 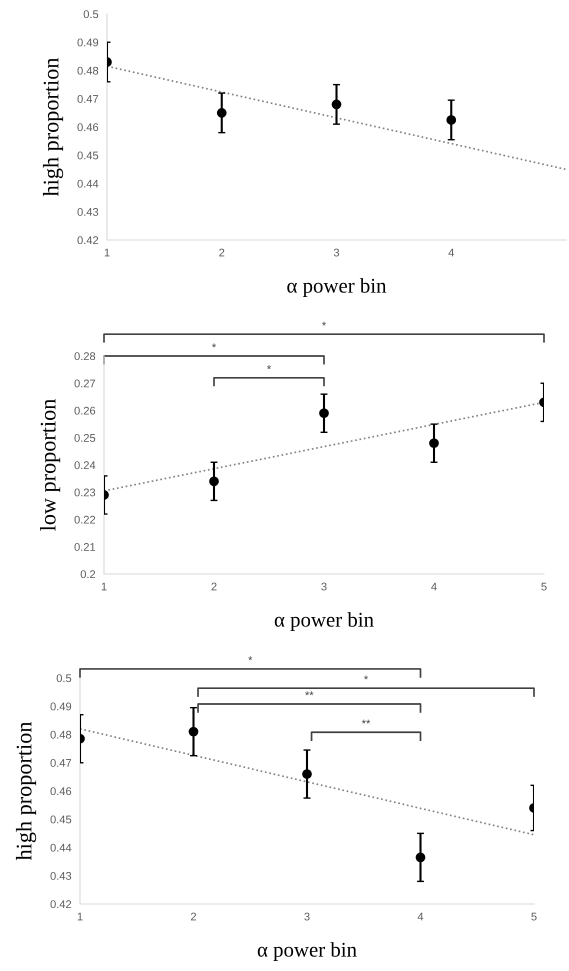 I want to click on y-tick-label: 0.26, so click(x=85, y=410).